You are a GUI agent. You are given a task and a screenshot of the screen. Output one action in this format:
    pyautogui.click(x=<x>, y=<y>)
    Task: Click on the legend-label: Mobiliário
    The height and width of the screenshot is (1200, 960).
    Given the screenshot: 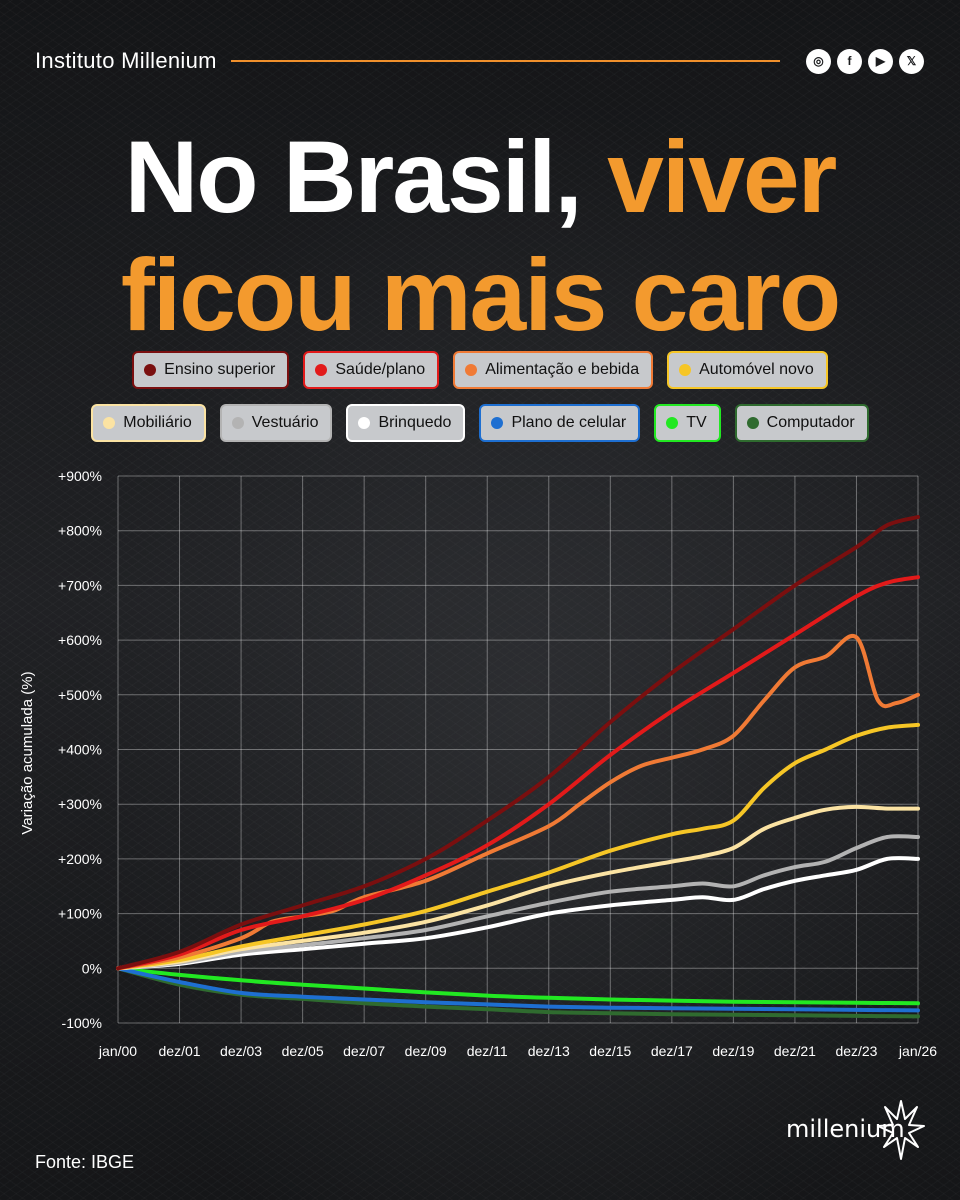 What is the action you would take?
    pyautogui.click(x=157, y=422)
    